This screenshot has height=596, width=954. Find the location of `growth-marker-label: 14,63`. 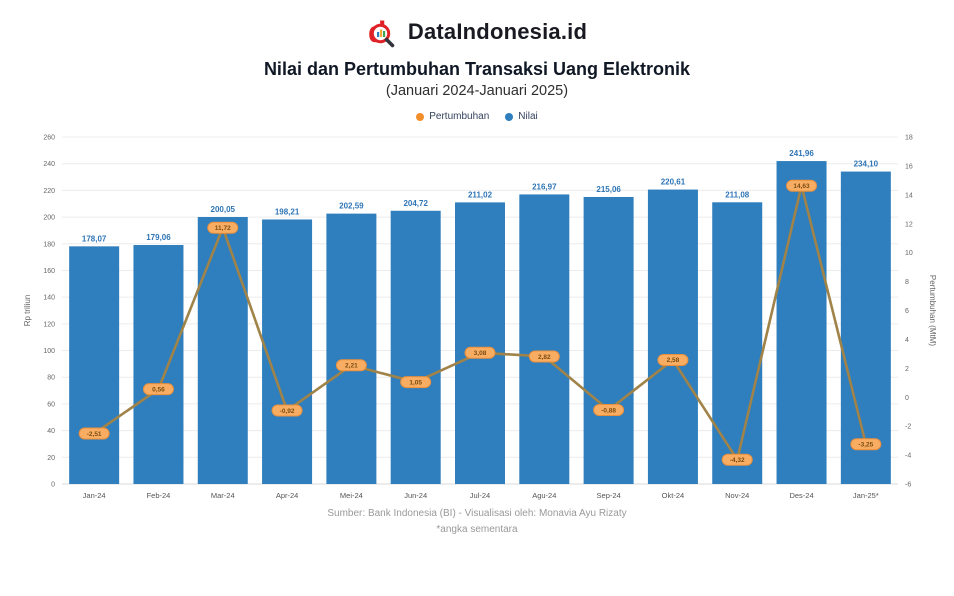

growth-marker-label: 14,63 is located at coordinates (801, 186).